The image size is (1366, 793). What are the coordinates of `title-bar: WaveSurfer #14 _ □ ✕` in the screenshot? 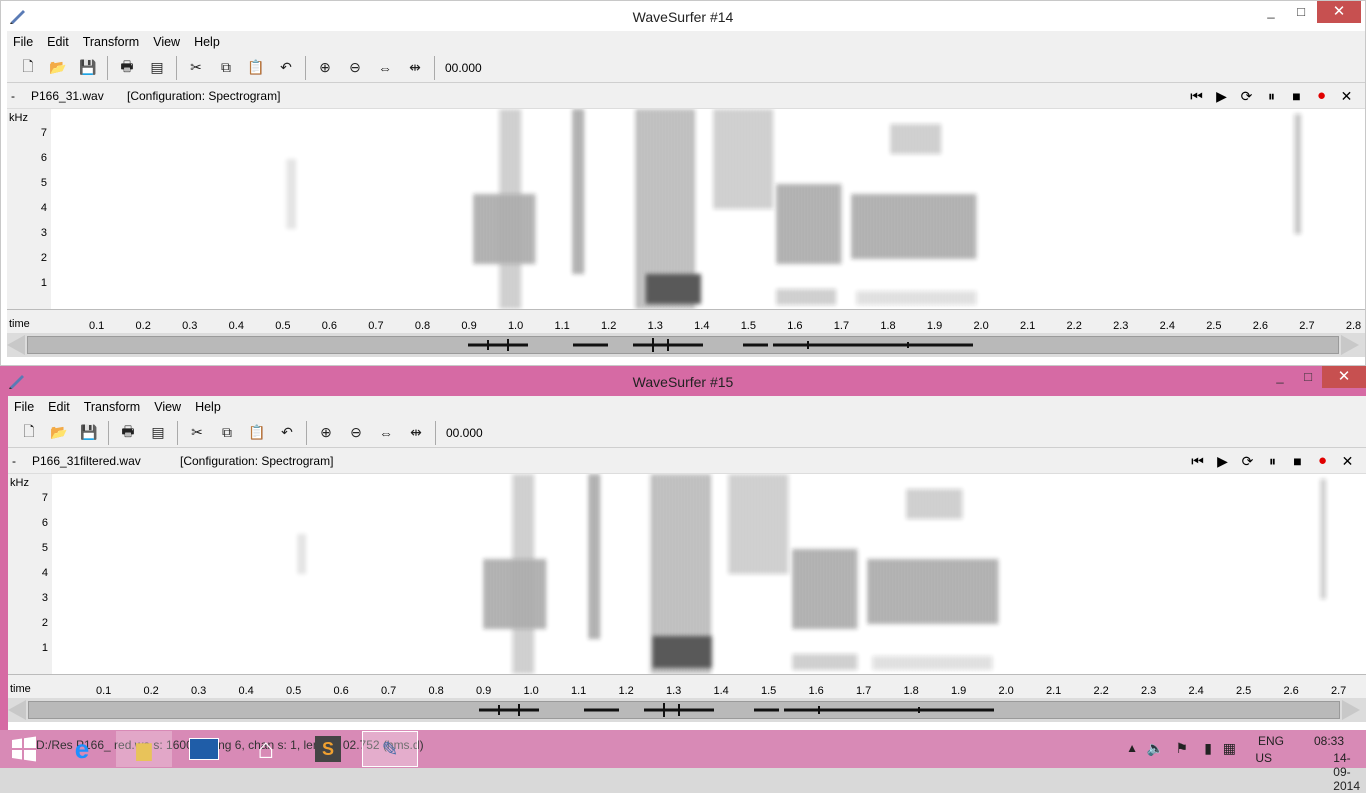 It's located at (683, 16).